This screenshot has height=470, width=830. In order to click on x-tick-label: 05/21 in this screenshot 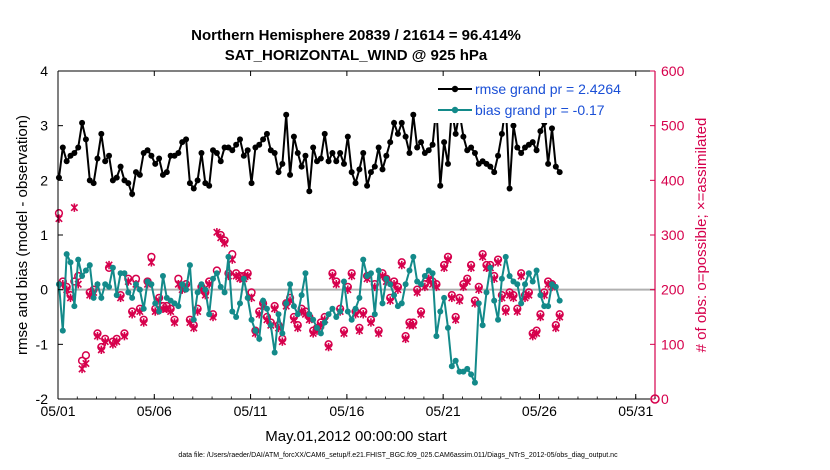, I will do `click(443, 411)`.